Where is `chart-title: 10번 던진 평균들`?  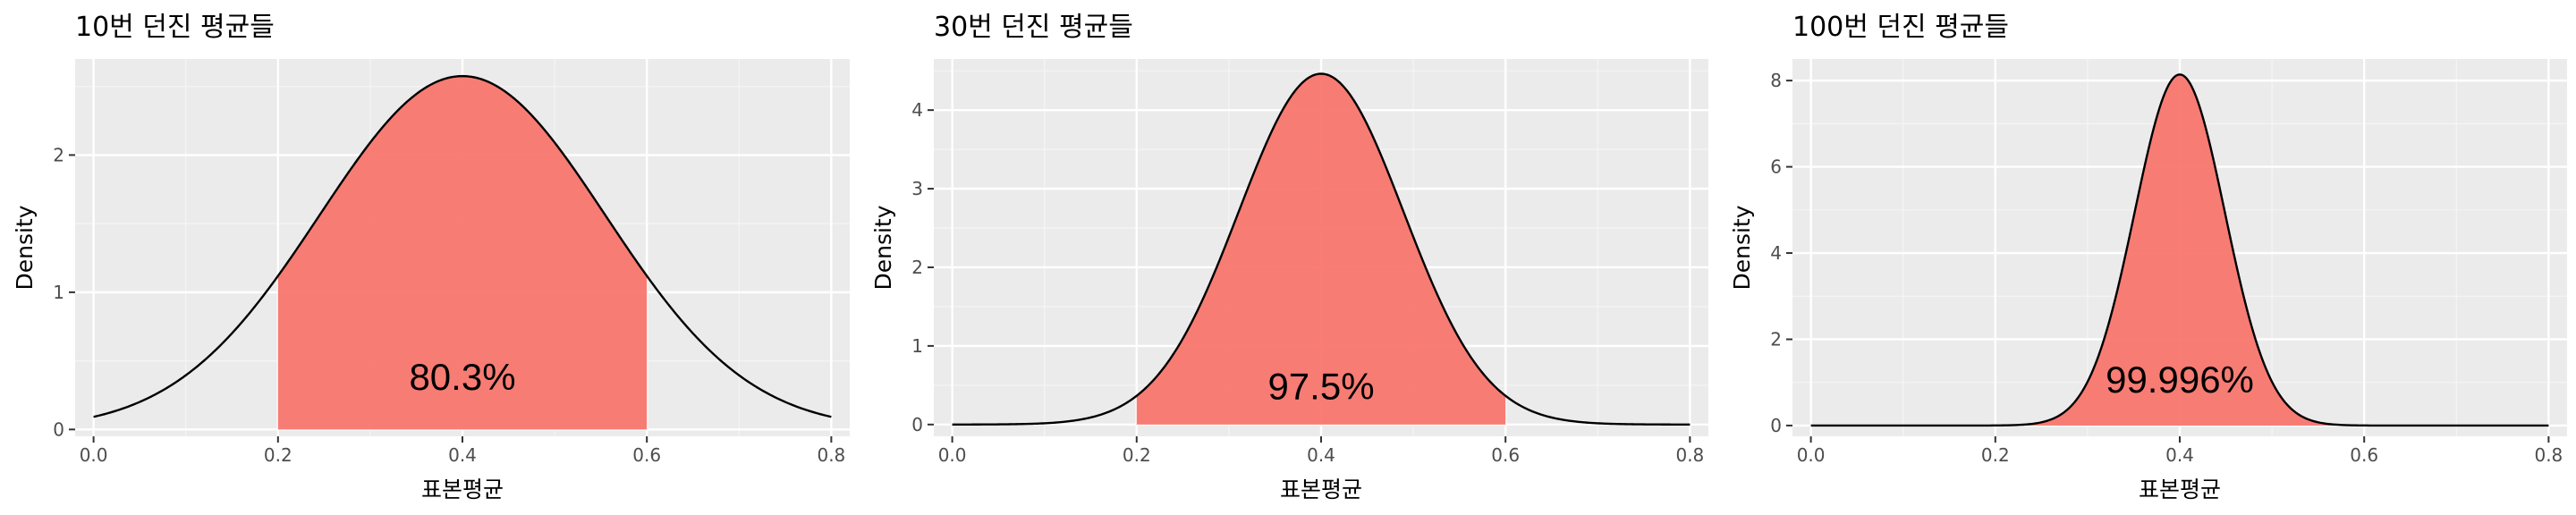
chart-title: 10번 던진 평균들 is located at coordinates (175, 27).